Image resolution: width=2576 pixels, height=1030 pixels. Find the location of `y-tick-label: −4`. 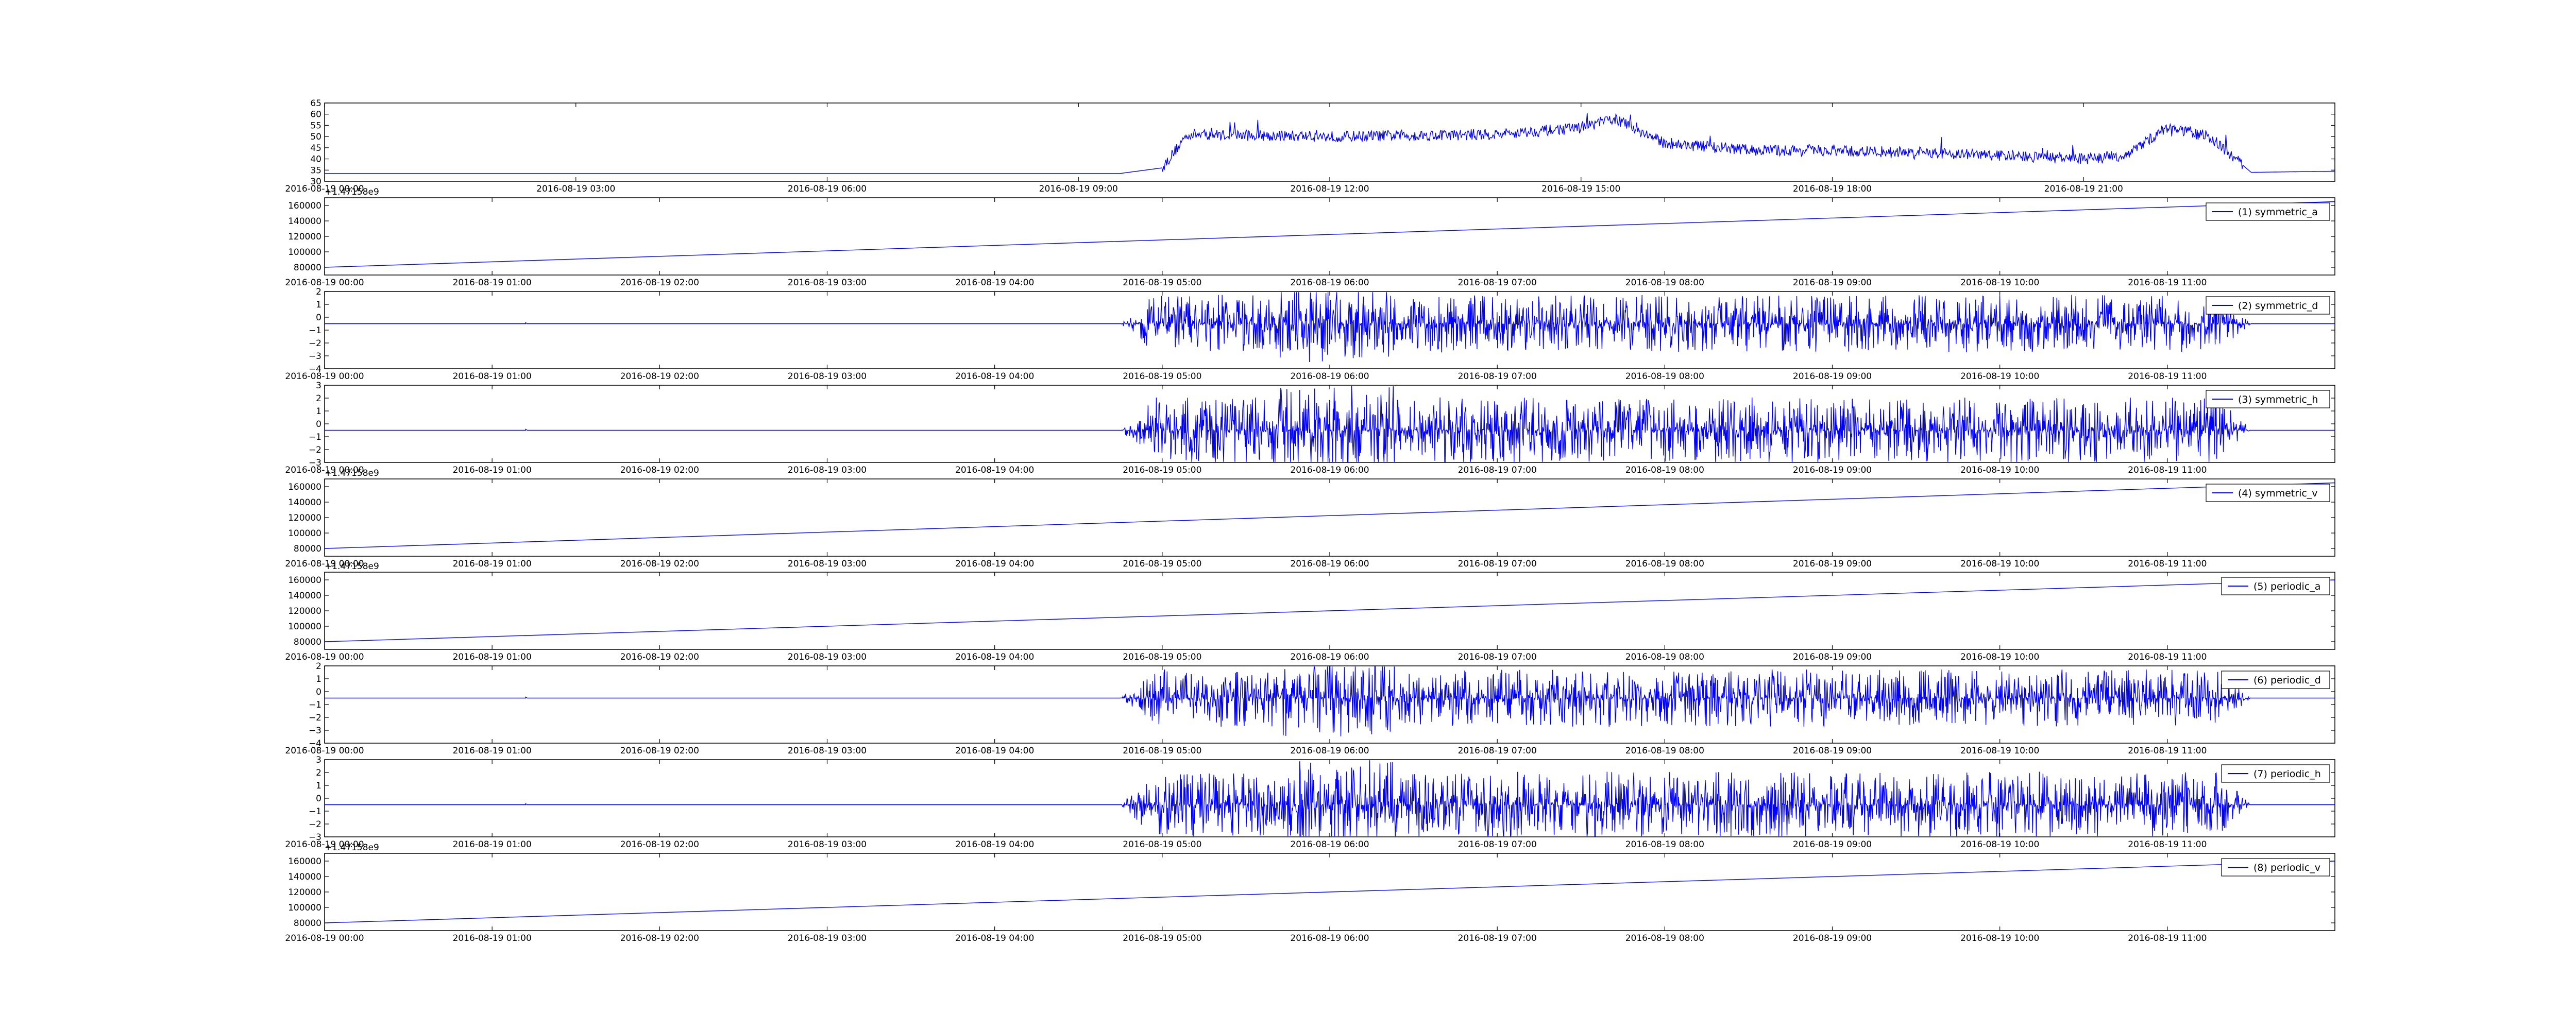

y-tick-label: −4 is located at coordinates (315, 744).